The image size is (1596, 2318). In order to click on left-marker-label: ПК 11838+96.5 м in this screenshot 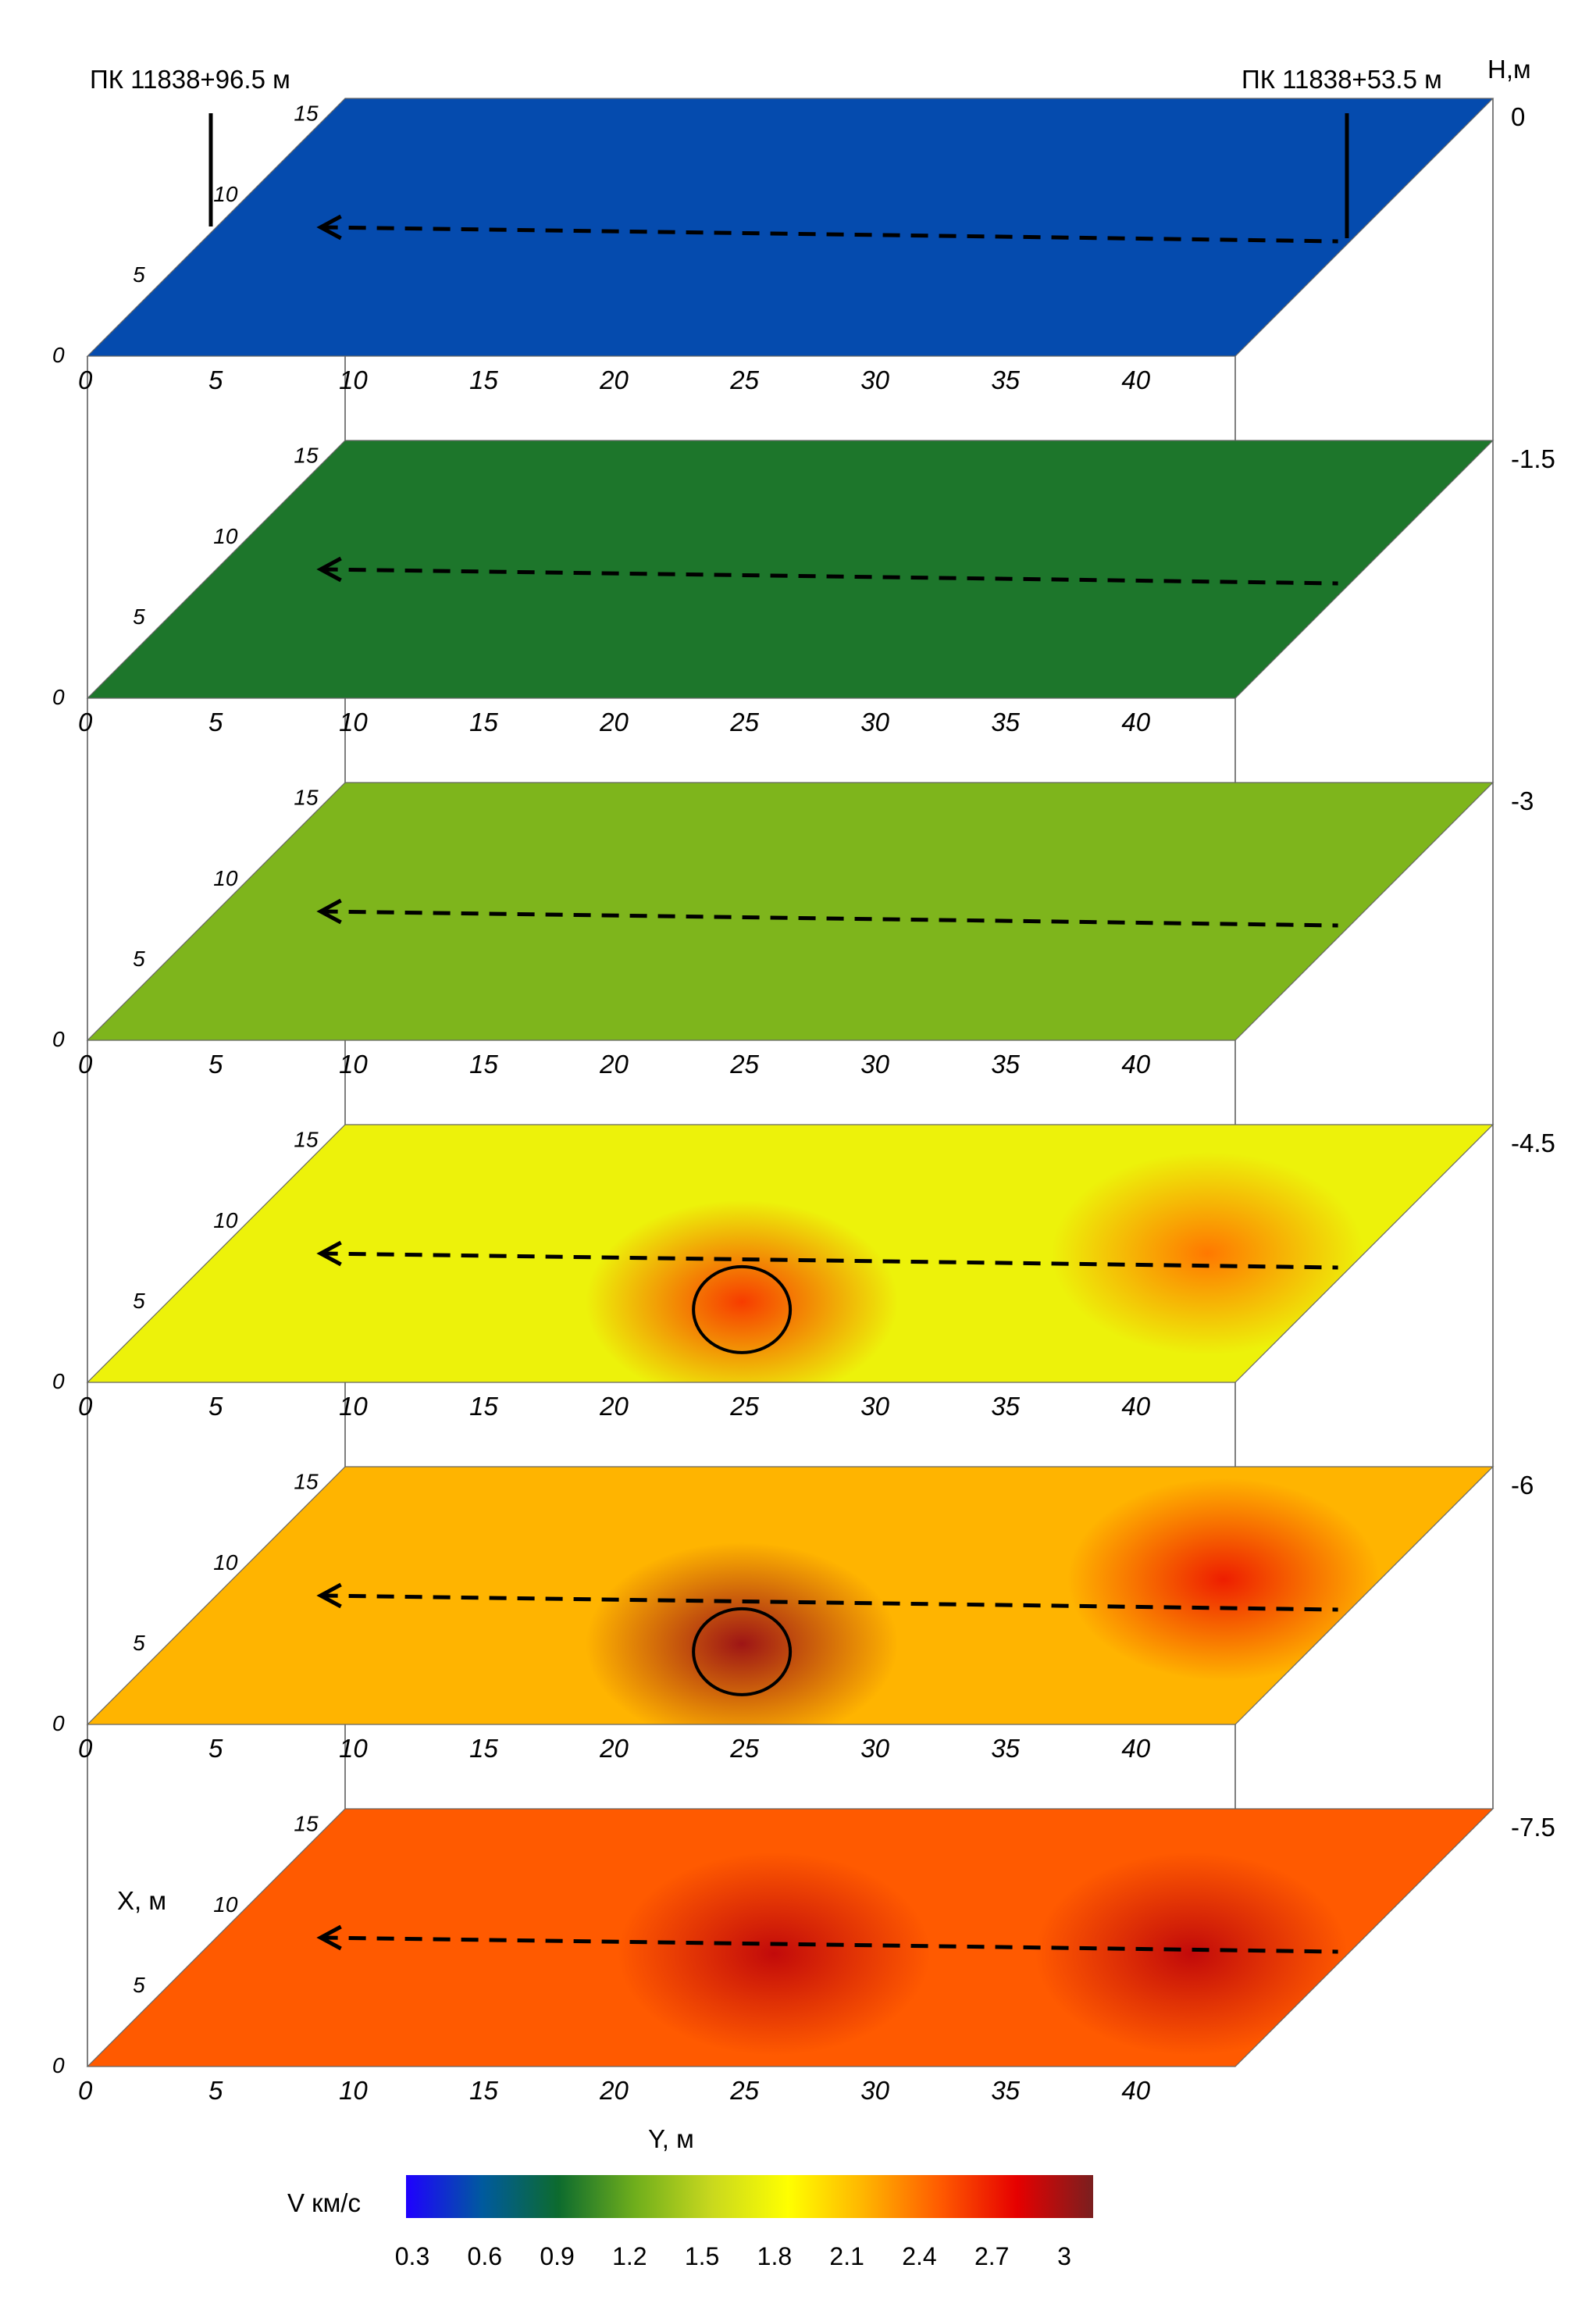, I will do `click(190, 80)`.